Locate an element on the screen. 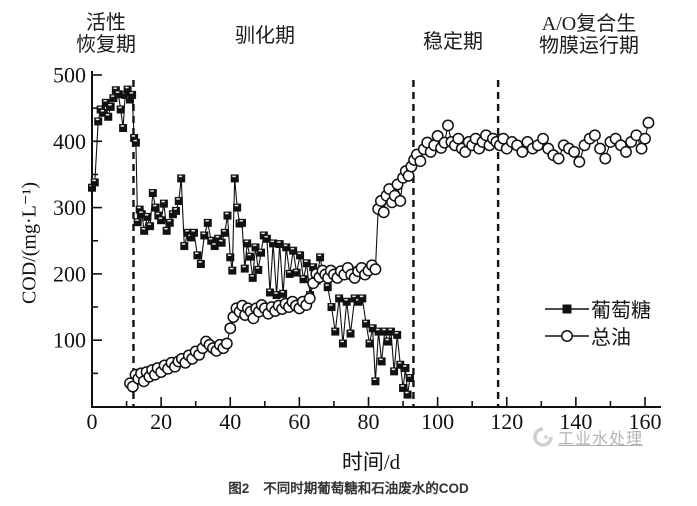  phase-label-recovery-line1: 活性 is located at coordinates (106, 23).